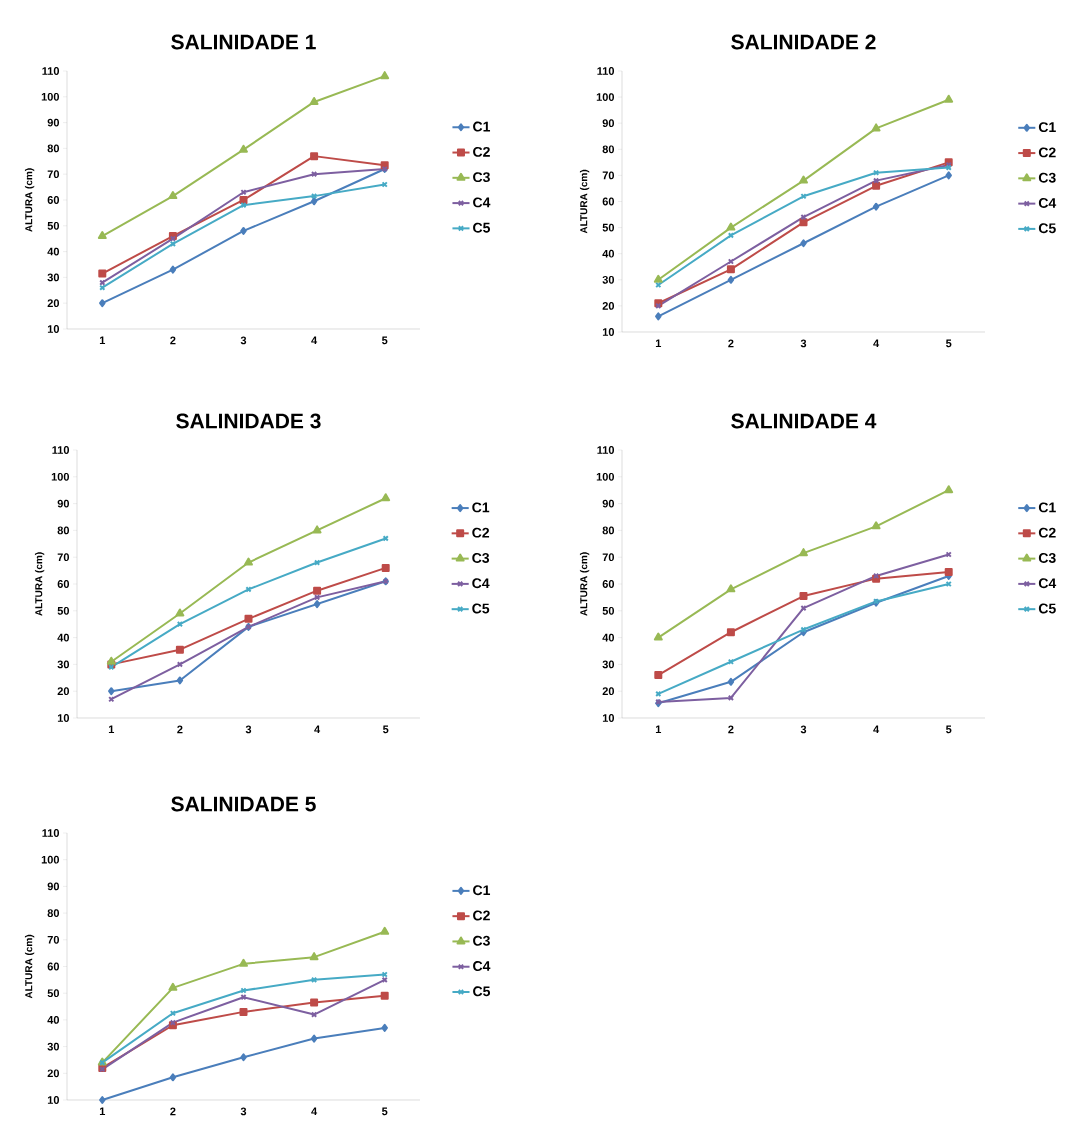  What do you see at coordinates (803, 42) in the screenshot?
I see `chart-title: SALINIDADE 2` at bounding box center [803, 42].